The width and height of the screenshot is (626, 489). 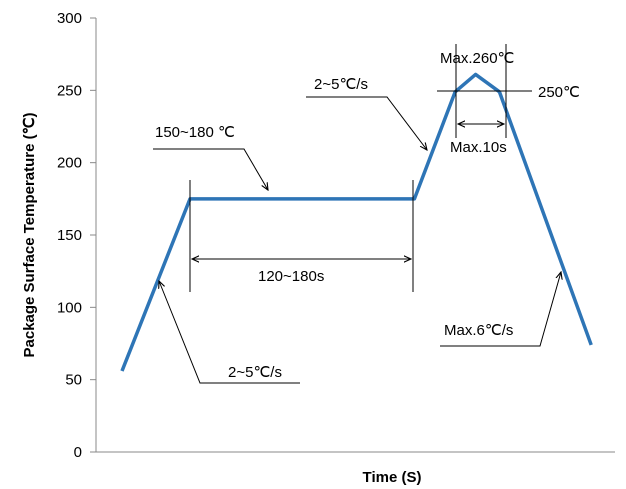 I want to click on y-tick-label: 200, so click(x=69, y=163).